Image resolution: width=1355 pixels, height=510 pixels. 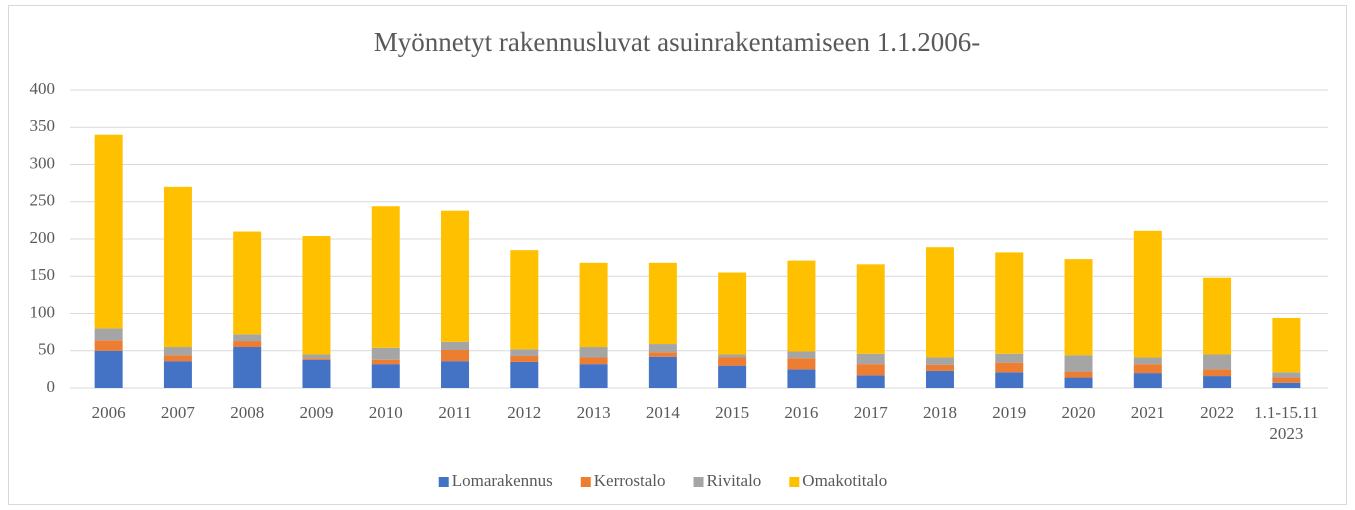 I want to click on x-tick-label: 2007, so click(x=177, y=412).